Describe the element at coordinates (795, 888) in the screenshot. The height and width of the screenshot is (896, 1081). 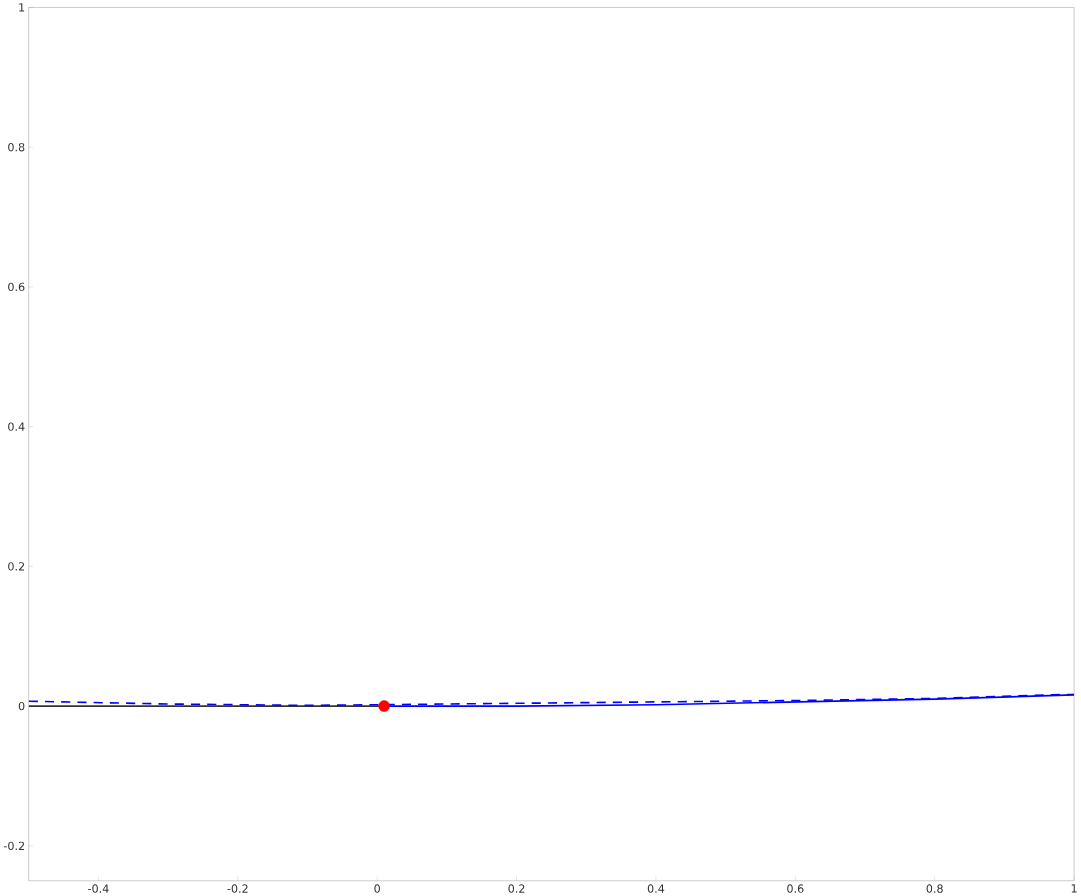
I see `x-tick-label: 0.6` at that location.